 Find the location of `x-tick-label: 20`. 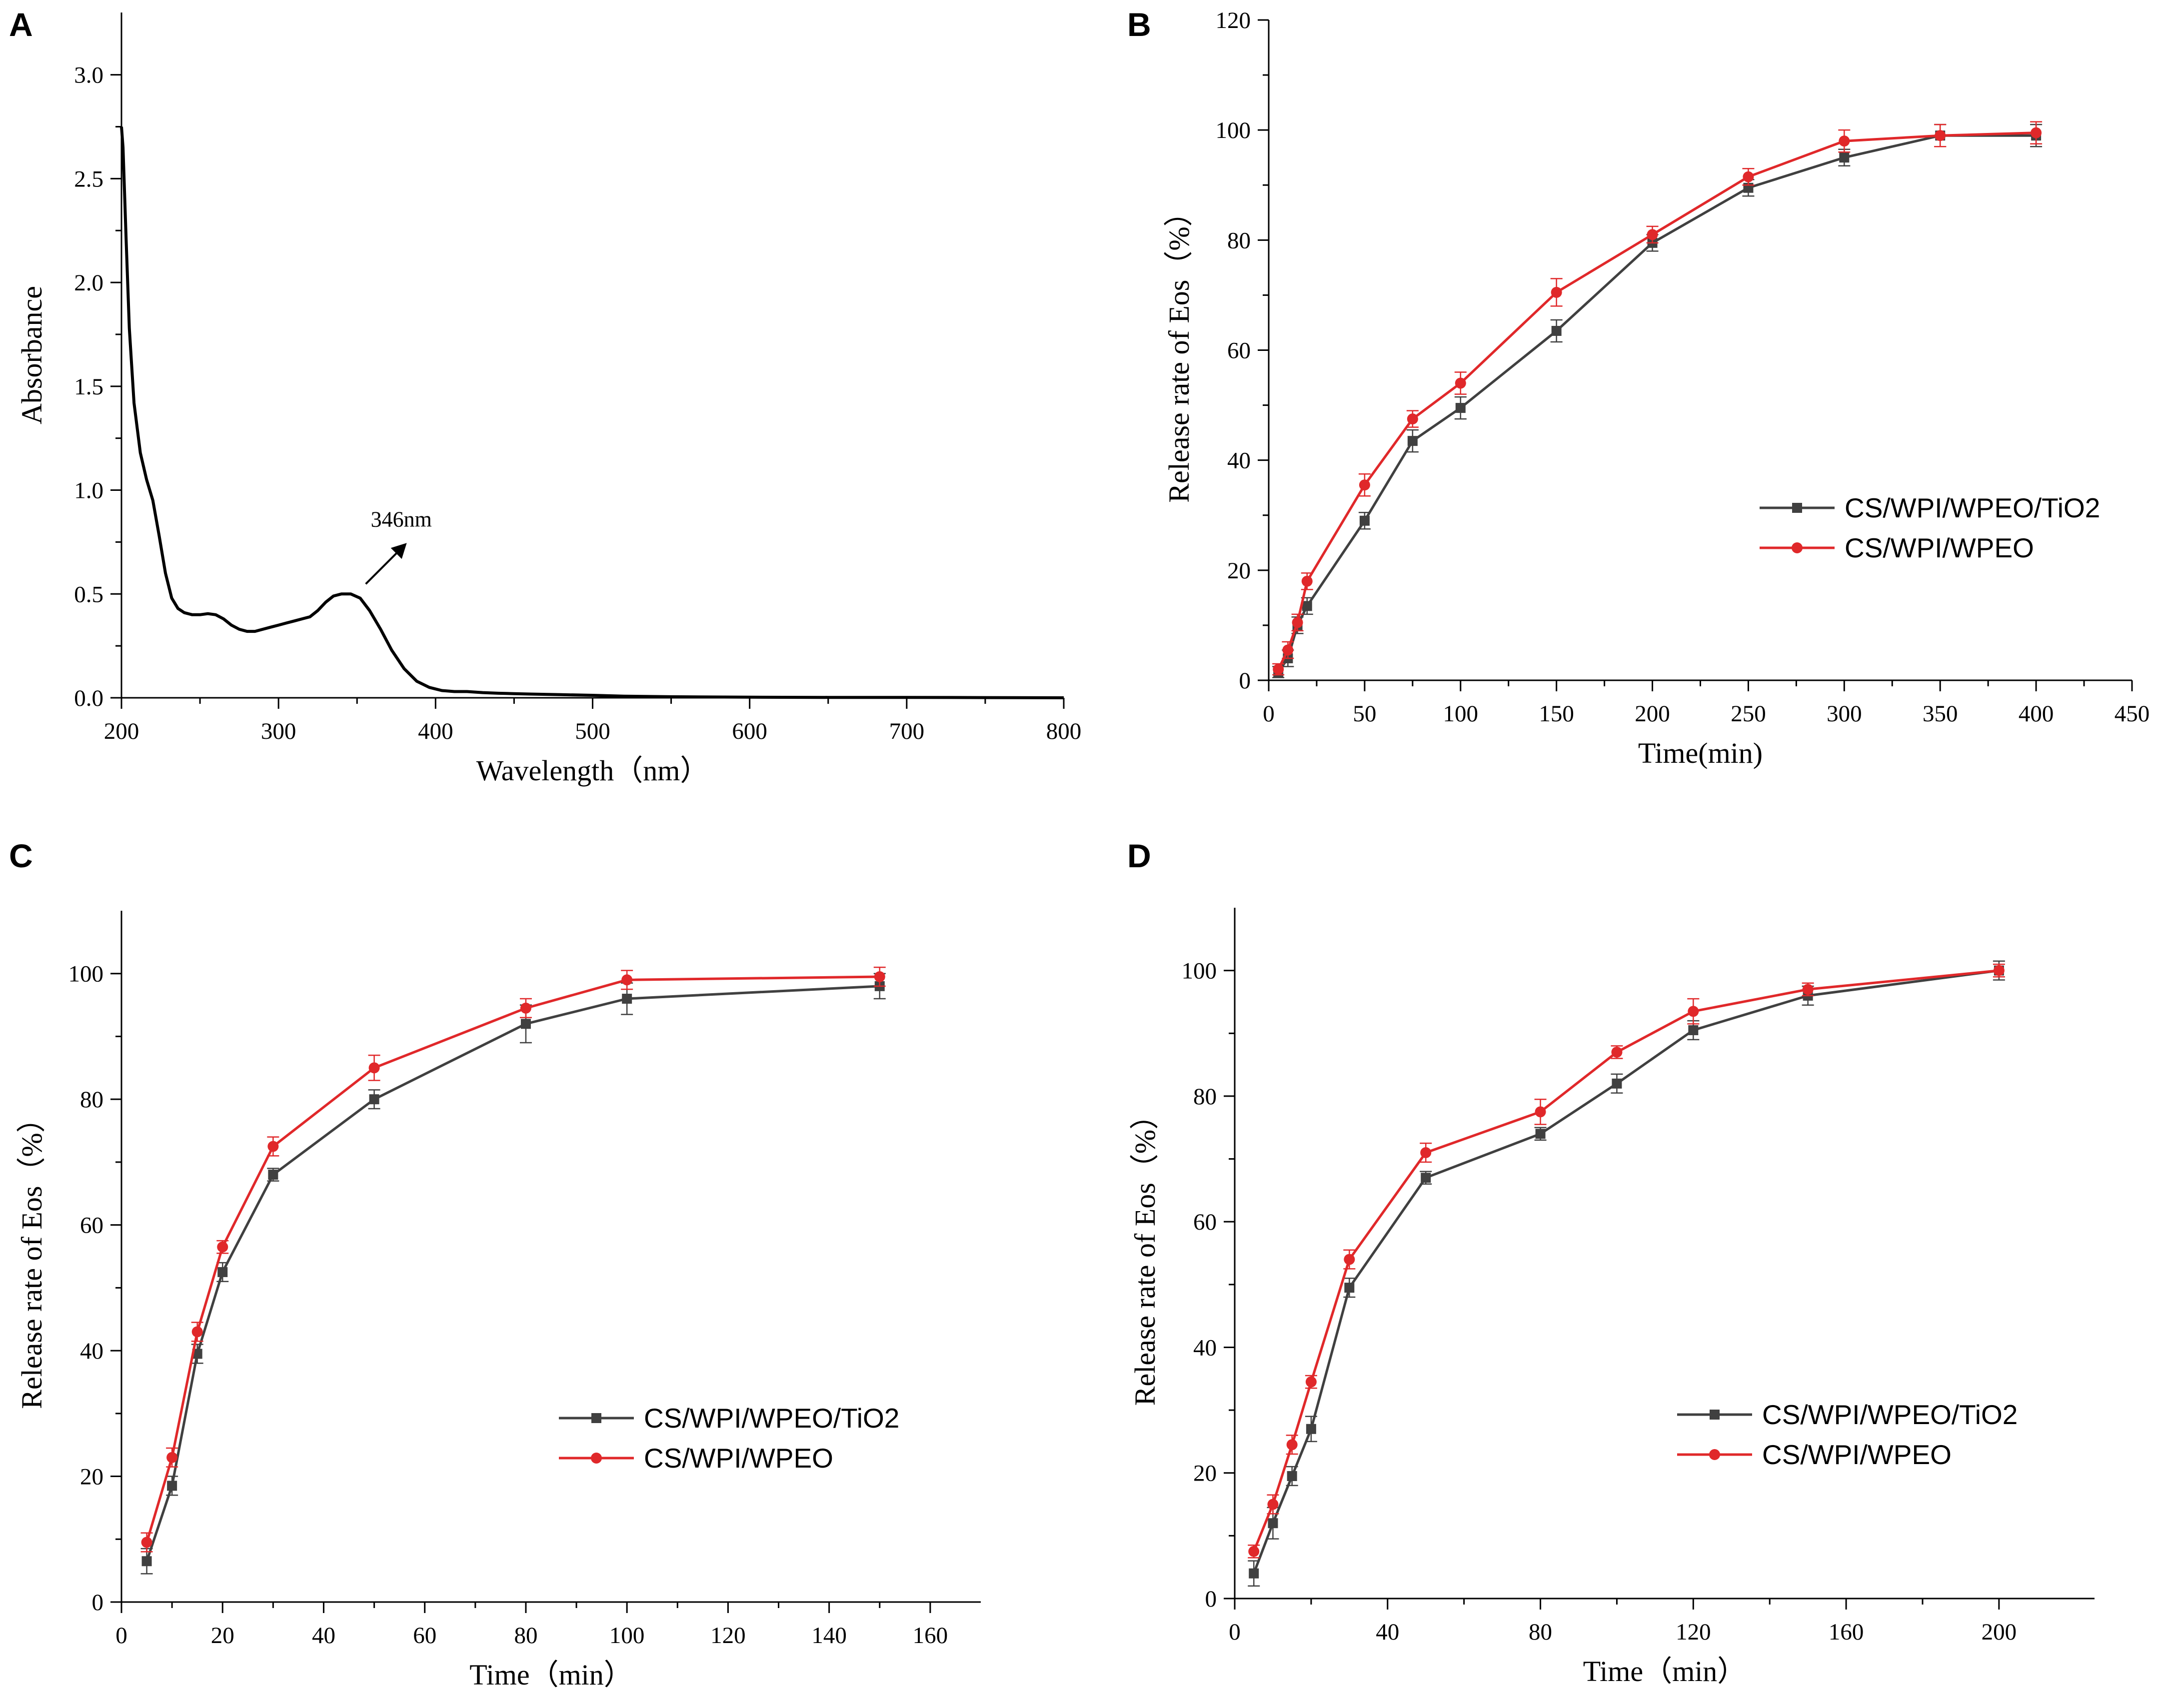

x-tick-label: 20 is located at coordinates (222, 1636).